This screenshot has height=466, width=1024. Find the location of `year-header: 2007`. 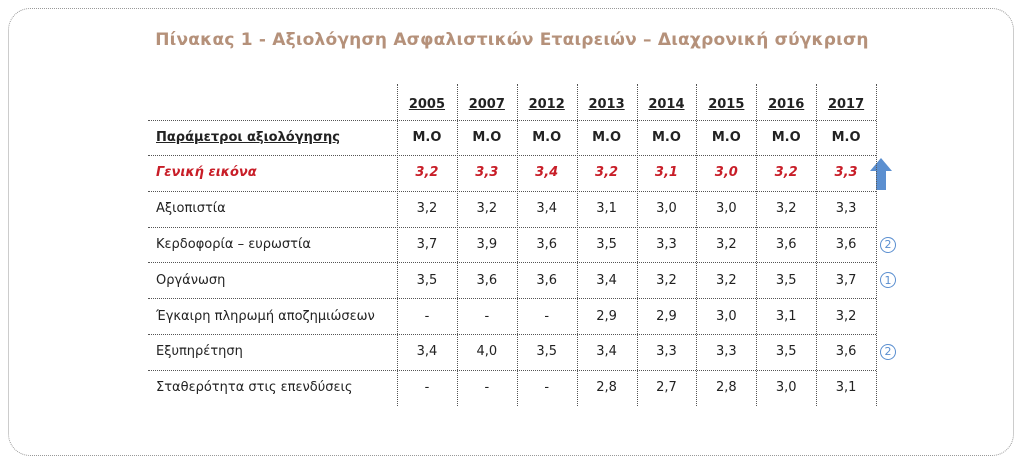

year-header: 2007 is located at coordinates (486, 104).